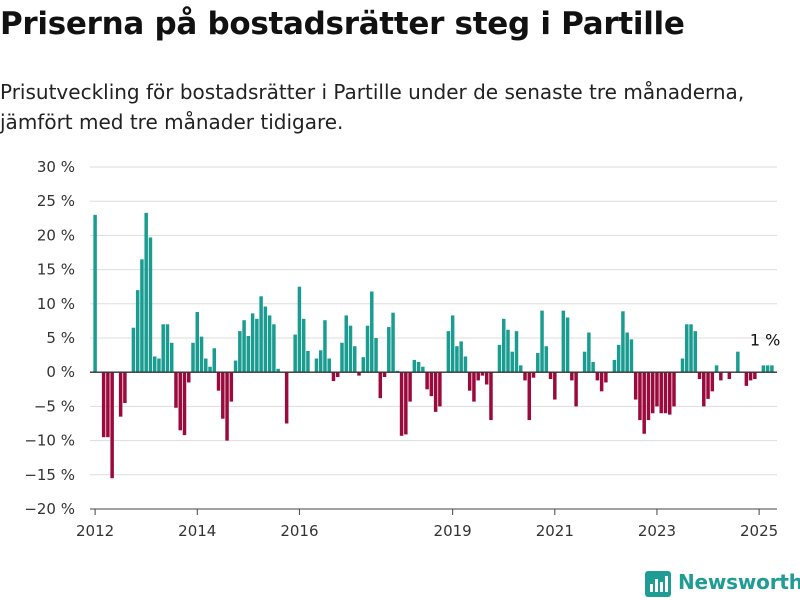 Image resolution: width=800 pixels, height=600 pixels. Describe the element at coordinates (56, 235) in the screenshot. I see `y-tick-label: 20 %` at that location.